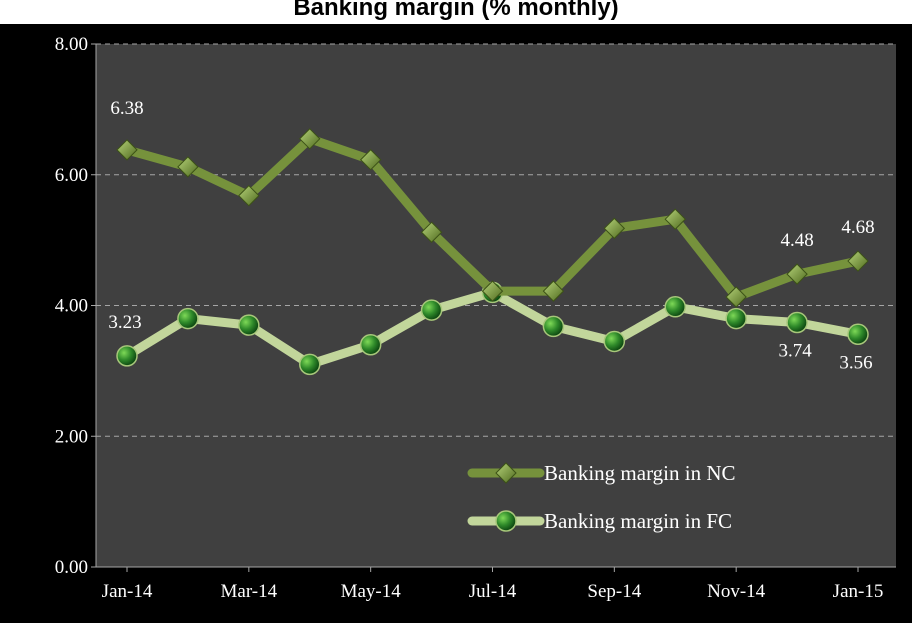 Image resolution: width=912 pixels, height=623 pixels. What do you see at coordinates (456, 10) in the screenshot?
I see `chart-title: Banking margin (% monthly)` at bounding box center [456, 10].